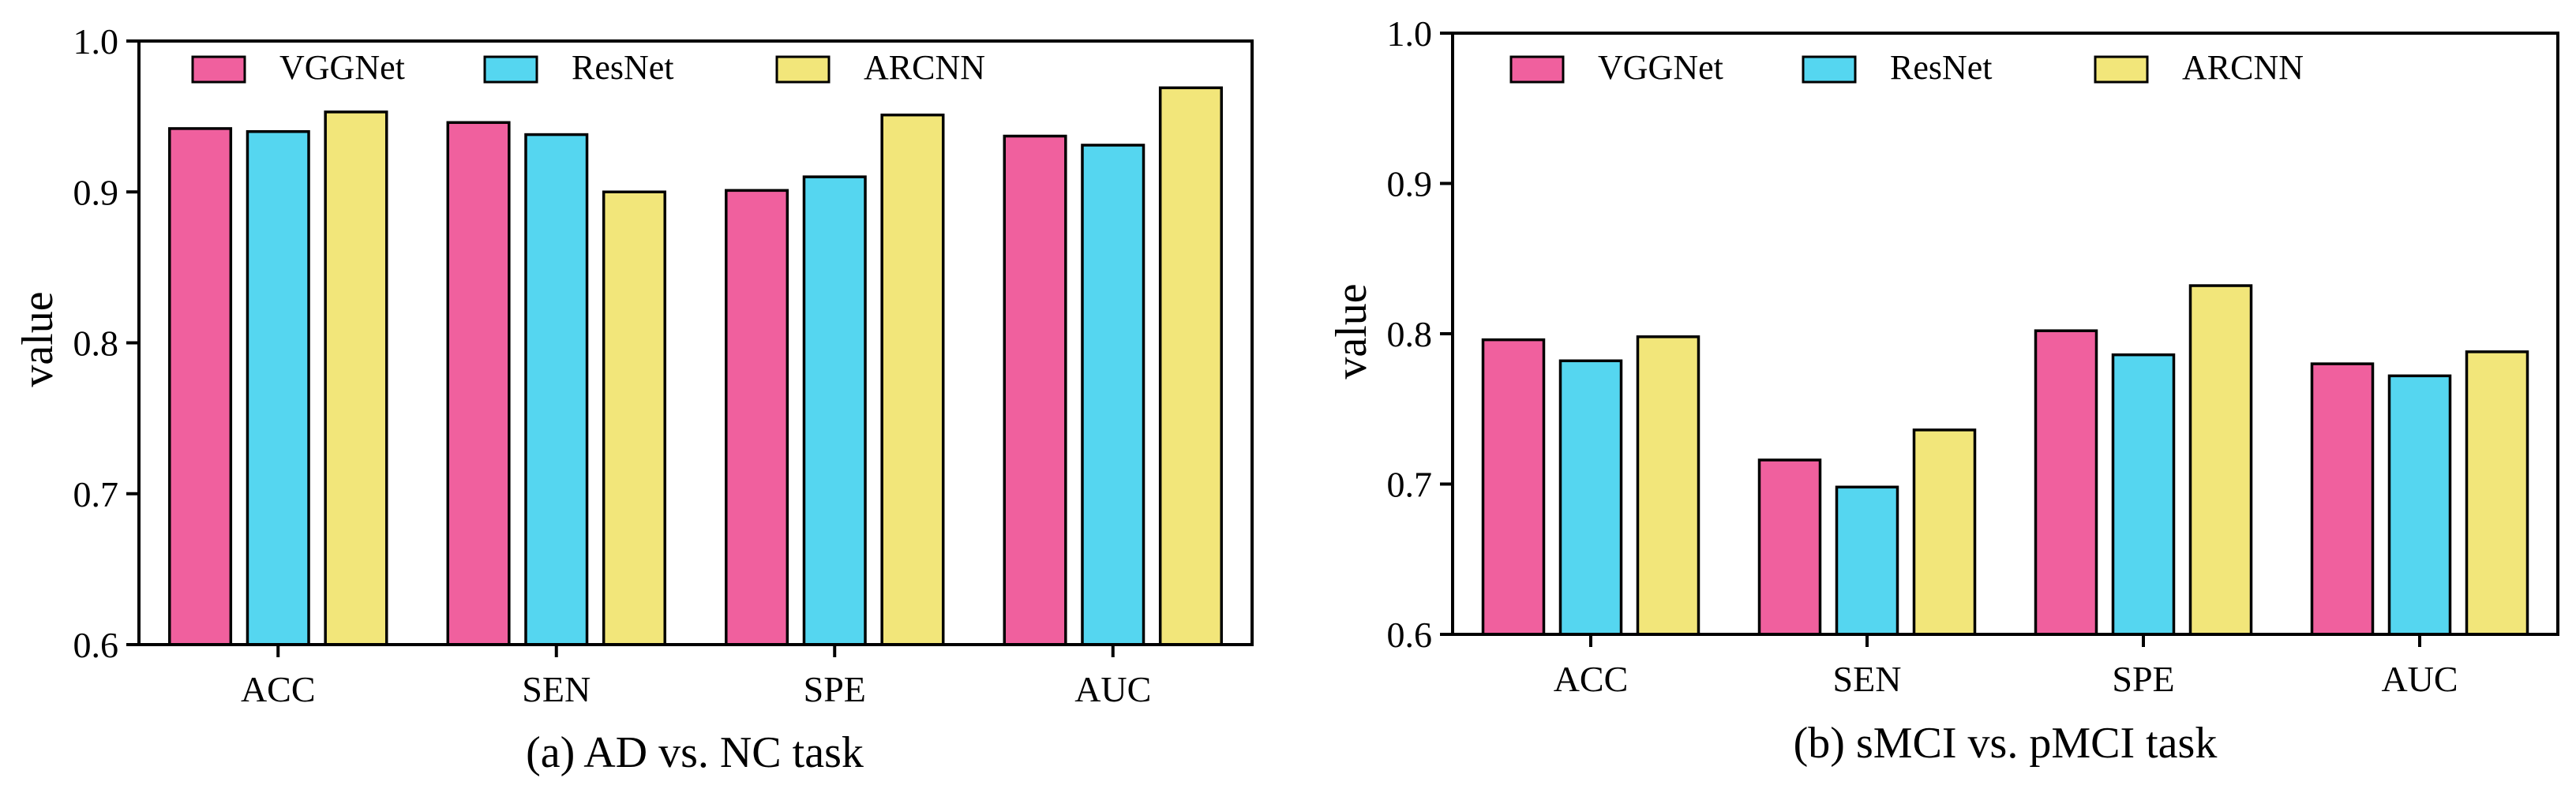 The height and width of the screenshot is (789, 2576). I want to click on chart-caption: (b) sMCI vs. pMCI task, so click(2006, 744).